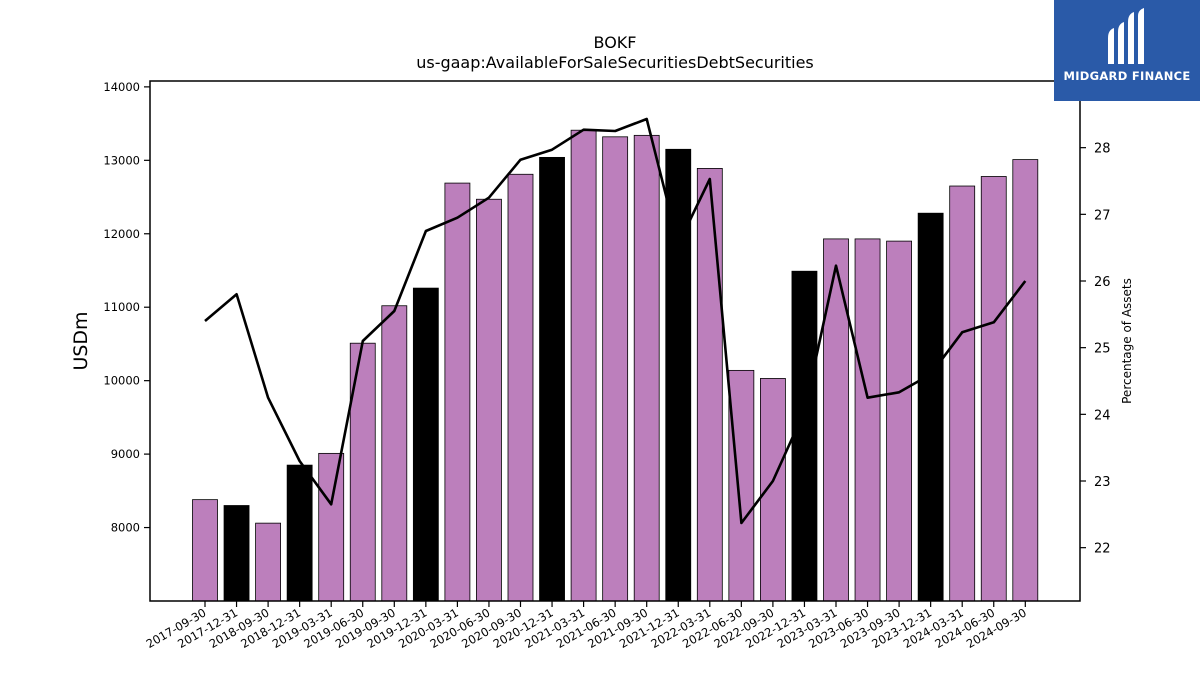  Describe the element at coordinates (1102, 549) in the screenshot. I see `y2-tick-label: 22` at that location.